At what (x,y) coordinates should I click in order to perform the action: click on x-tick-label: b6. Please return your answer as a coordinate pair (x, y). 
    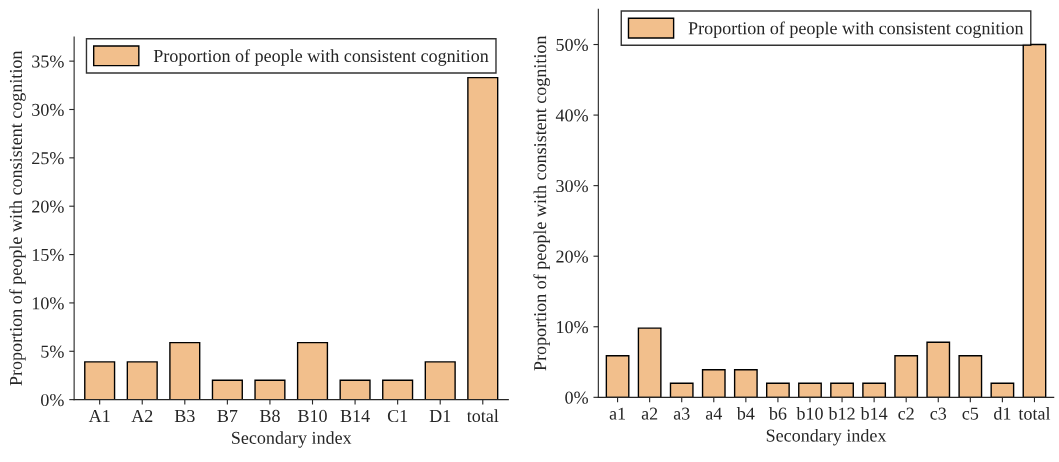
    Looking at the image, I should click on (777, 413).